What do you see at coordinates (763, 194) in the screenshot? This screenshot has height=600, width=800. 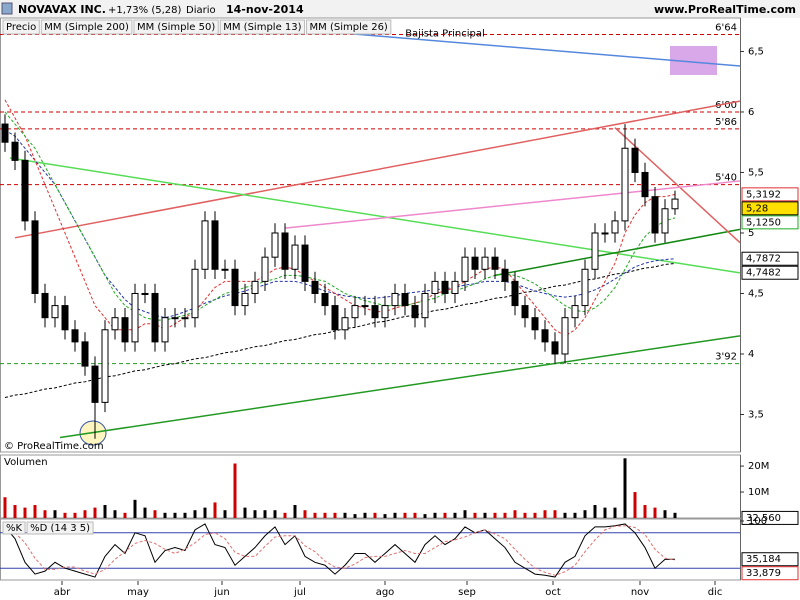 I see `last-value-label: 5,3192` at bounding box center [763, 194].